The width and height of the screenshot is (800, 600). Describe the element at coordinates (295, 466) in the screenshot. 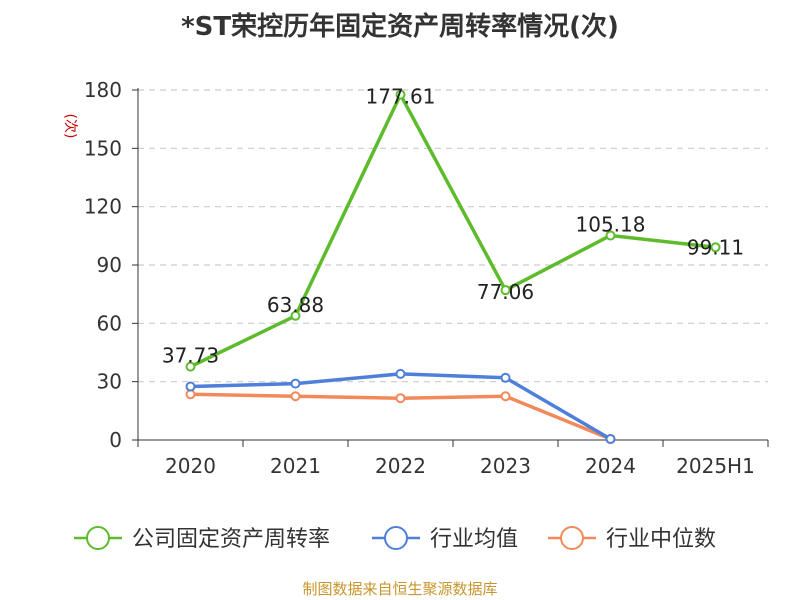

I see `x-tick-label: 2021` at that location.